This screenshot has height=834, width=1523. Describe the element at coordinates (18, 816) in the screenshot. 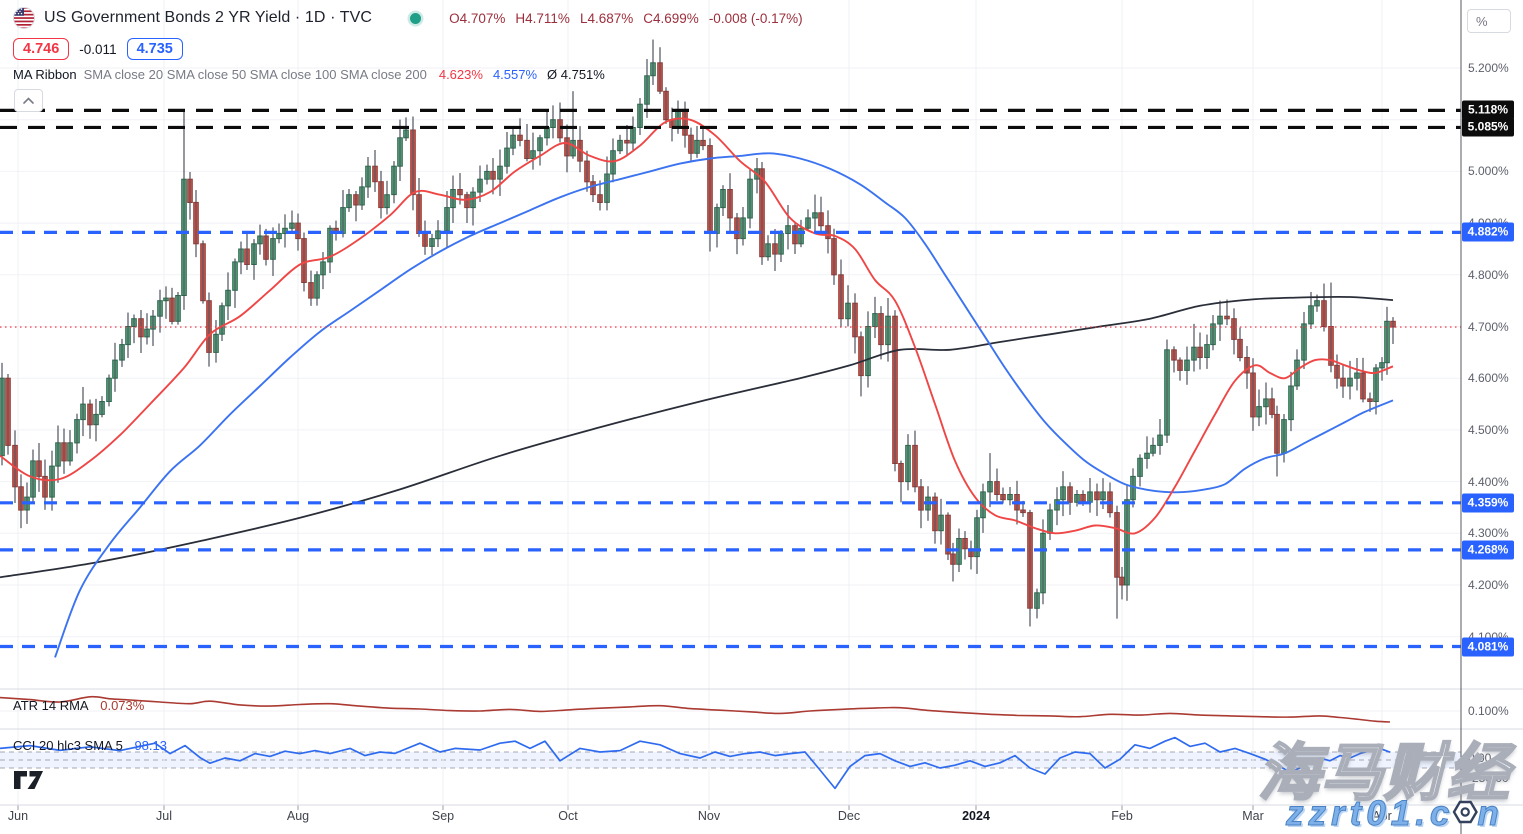

I see `month-label: Jun` at that location.